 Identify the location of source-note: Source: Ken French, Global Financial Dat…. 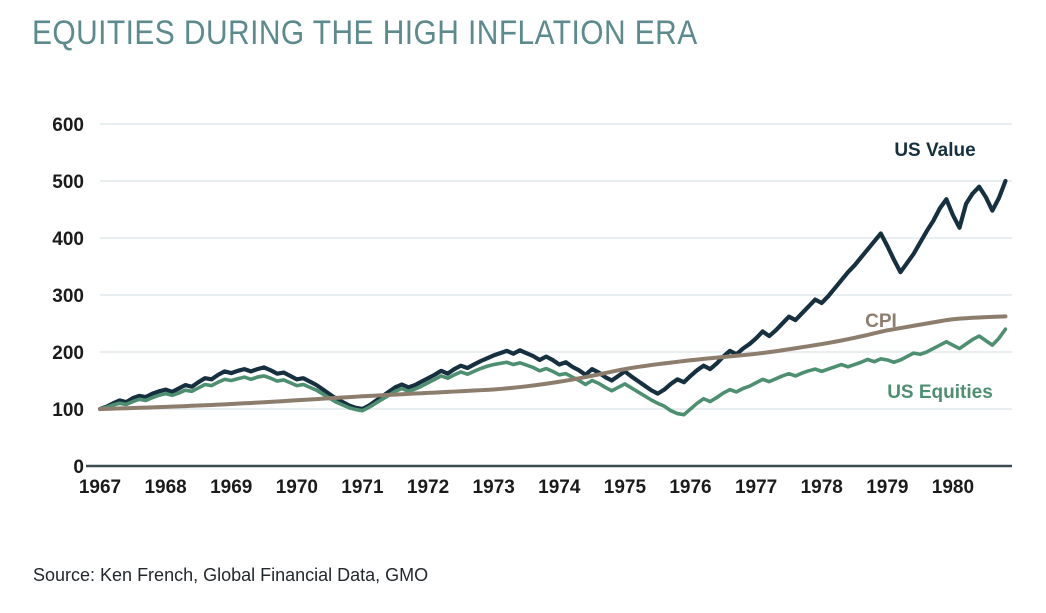
(231, 575).